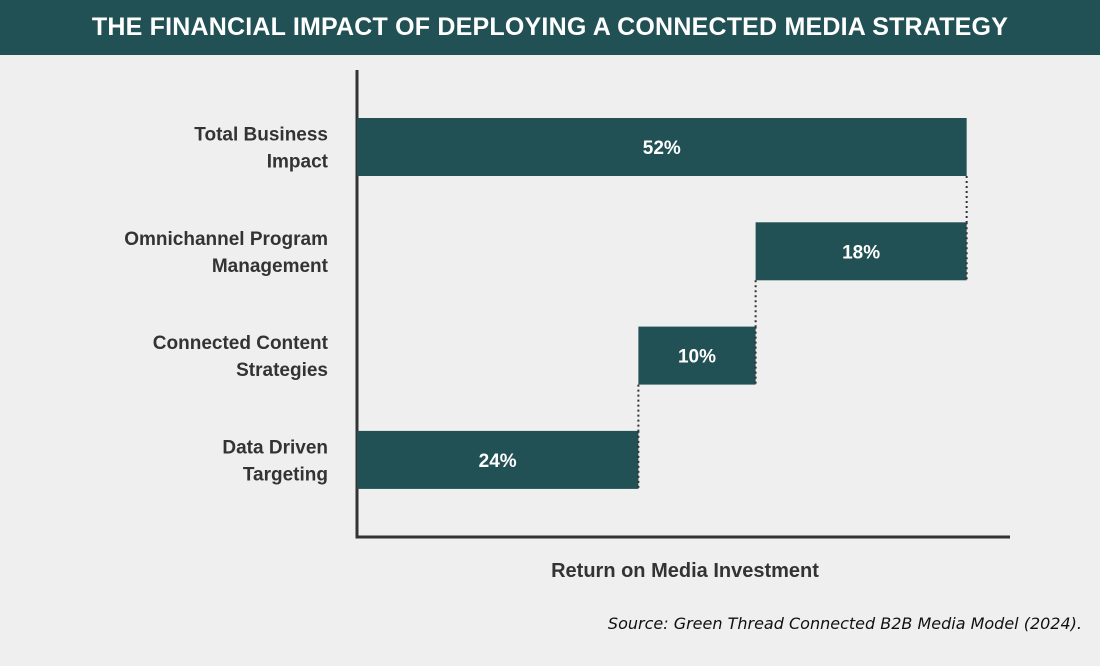 The image size is (1100, 666). Describe the element at coordinates (261, 135) in the screenshot. I see `category-label: Total Business` at that location.